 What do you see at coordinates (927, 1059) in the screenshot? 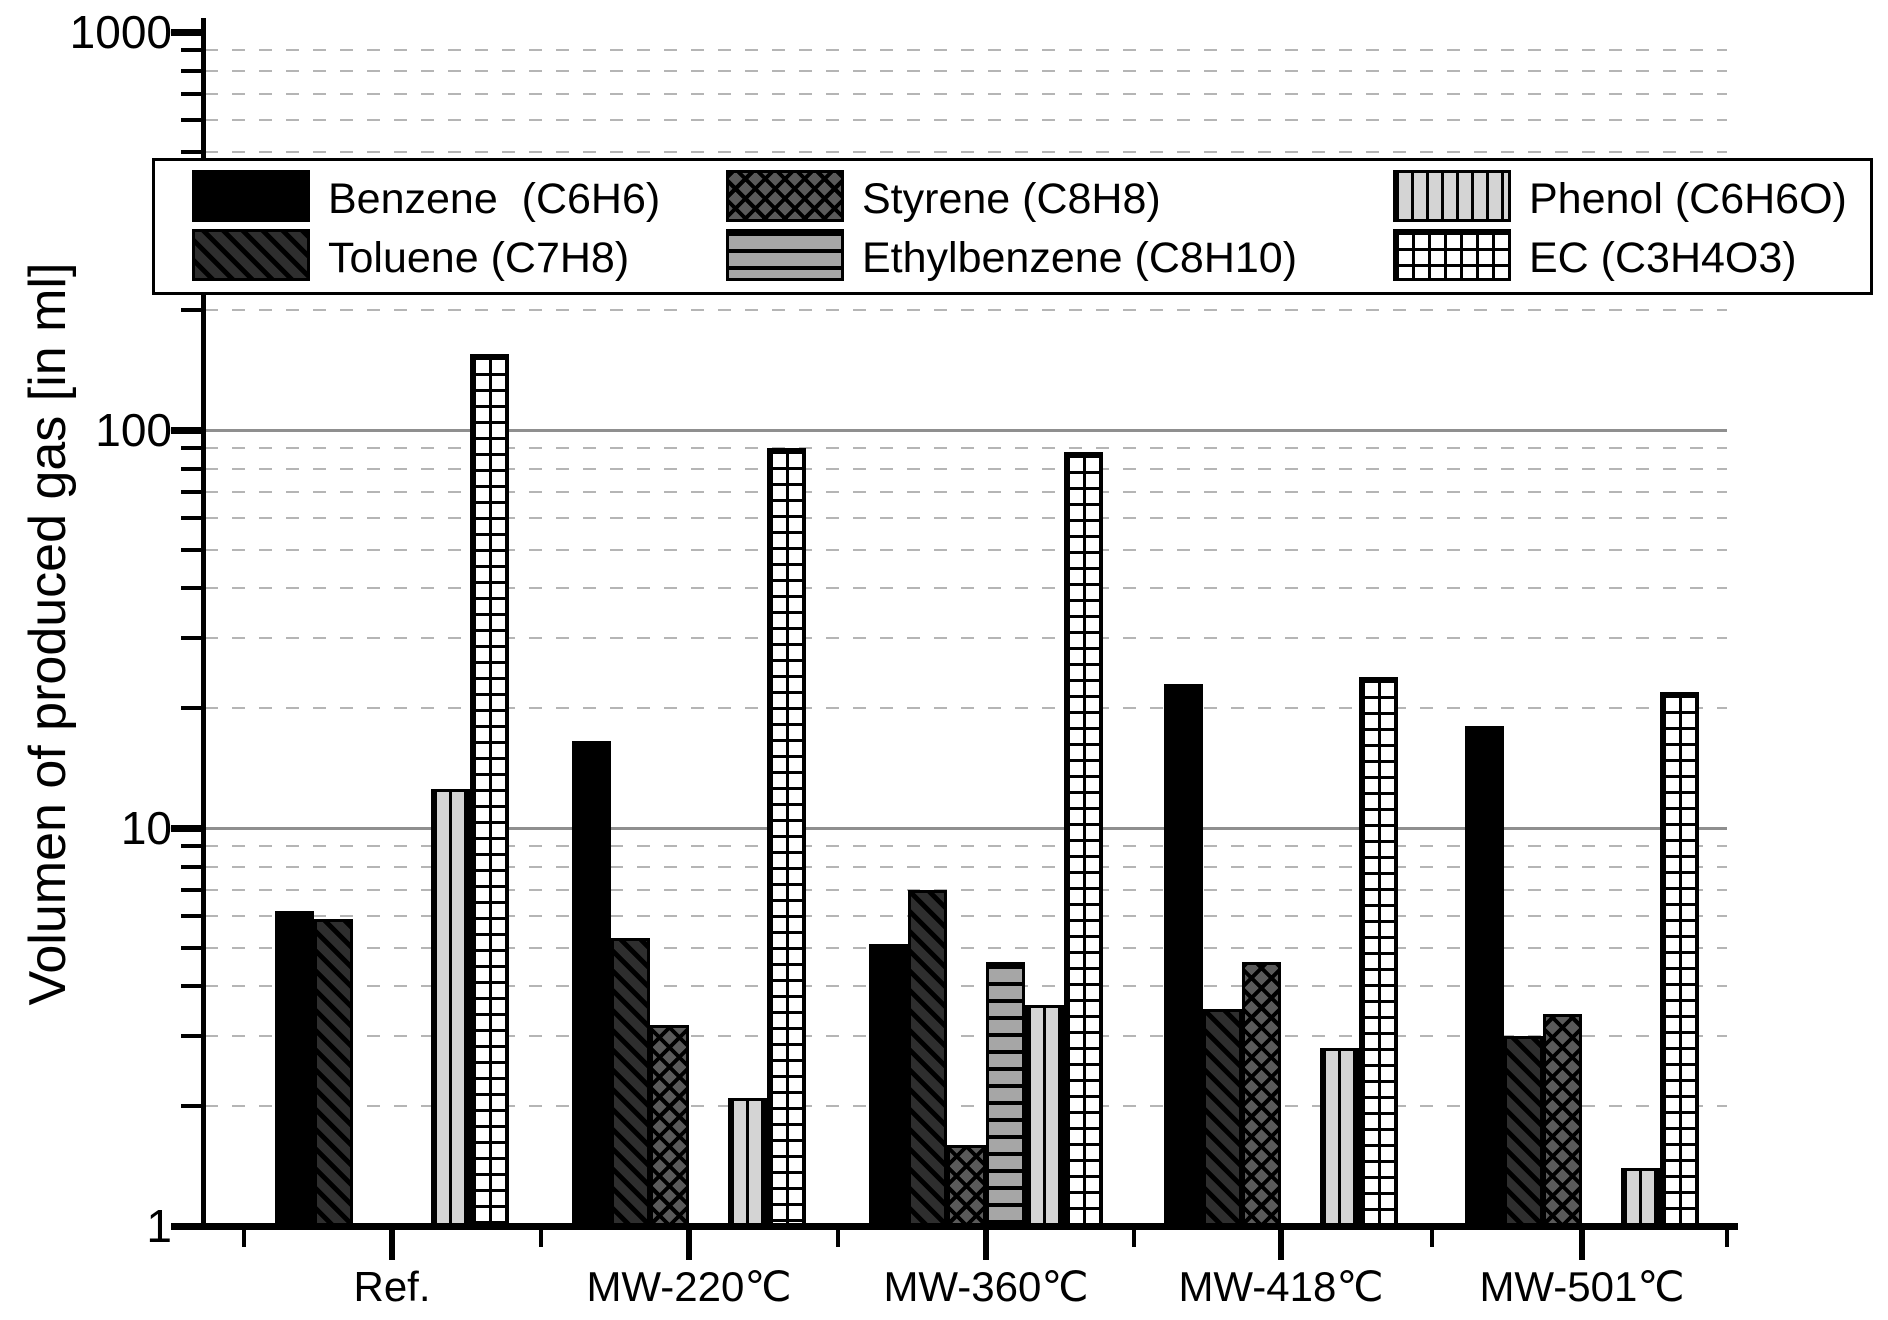
I see `bar-toluene-MW-360℃` at bounding box center [927, 1059].